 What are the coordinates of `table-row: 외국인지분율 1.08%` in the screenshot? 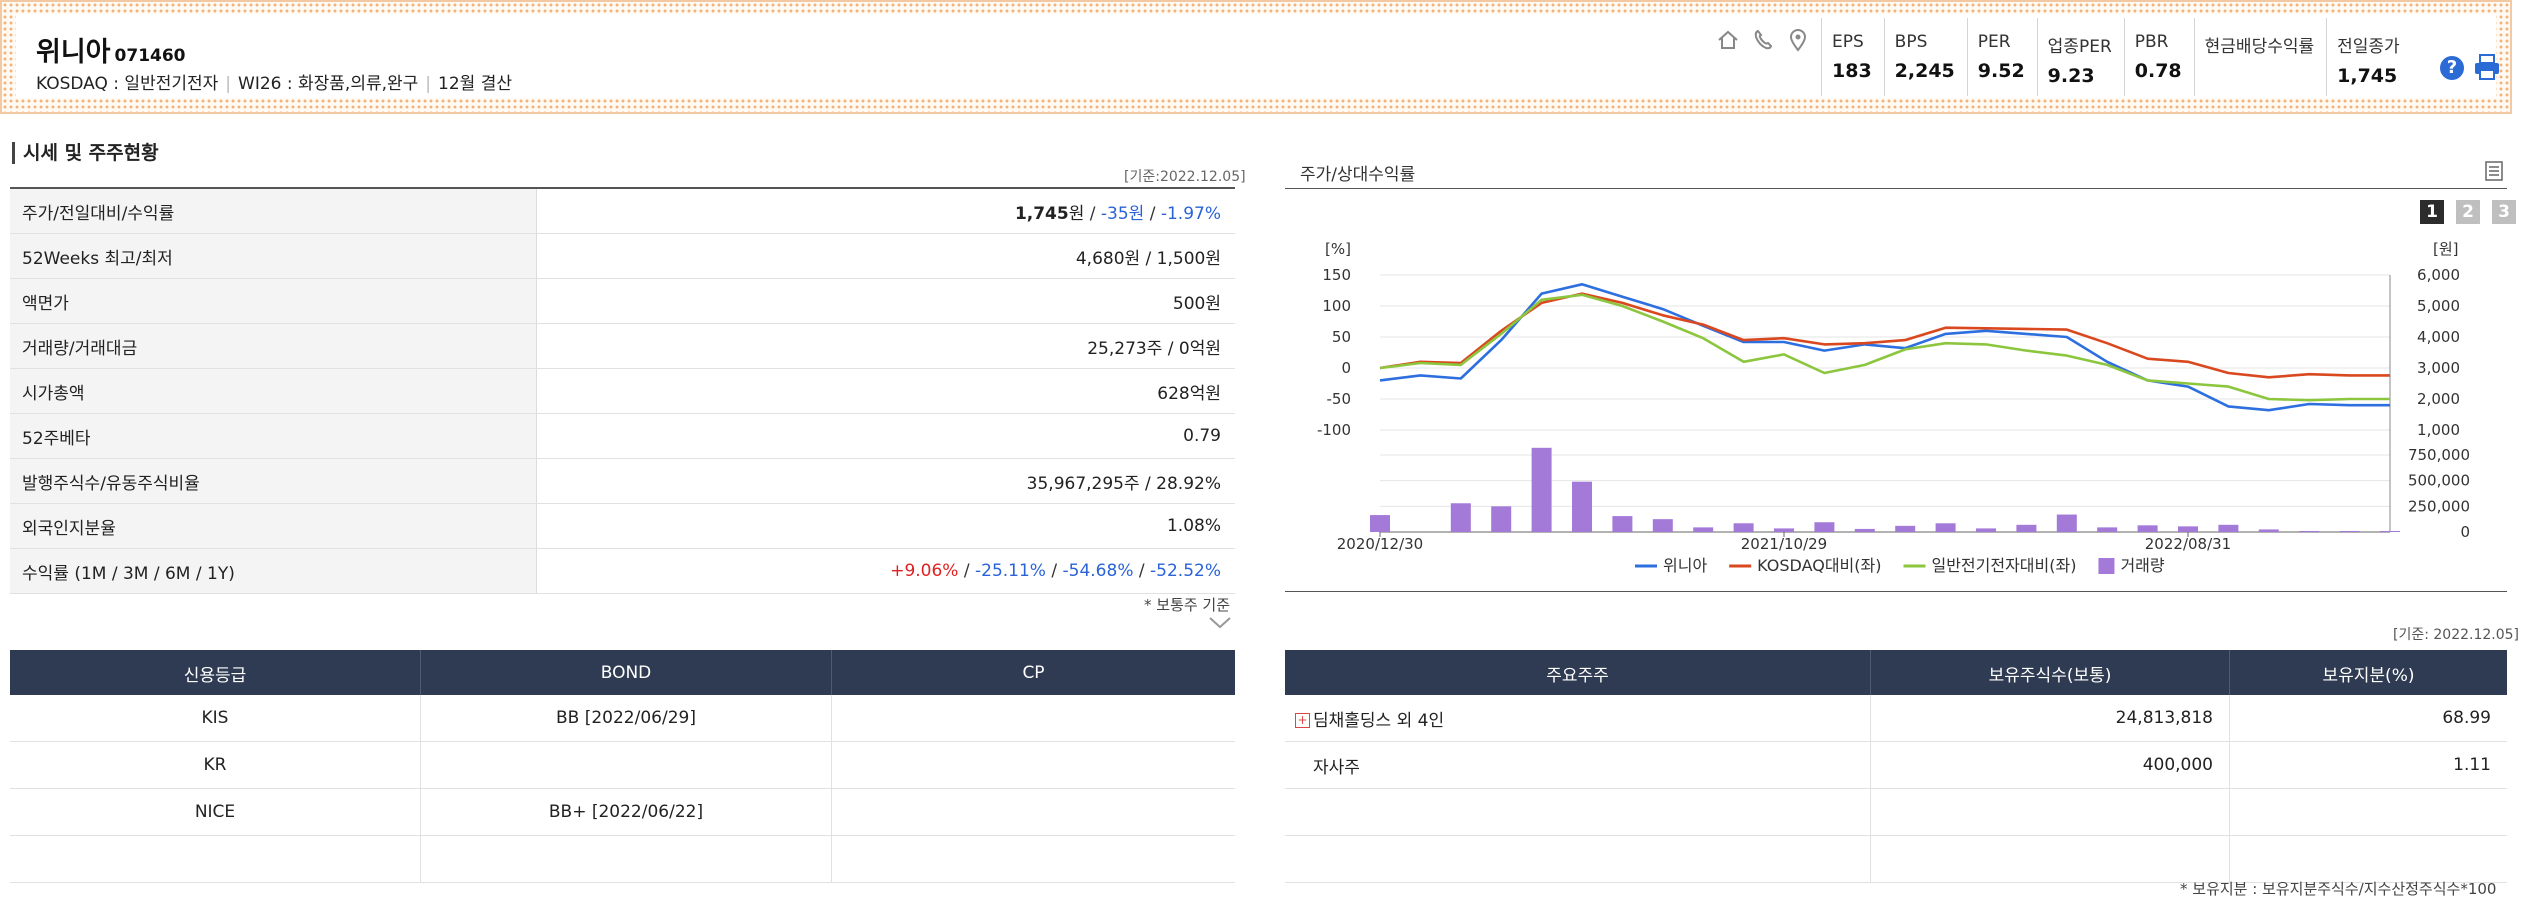 It's located at (622, 526).